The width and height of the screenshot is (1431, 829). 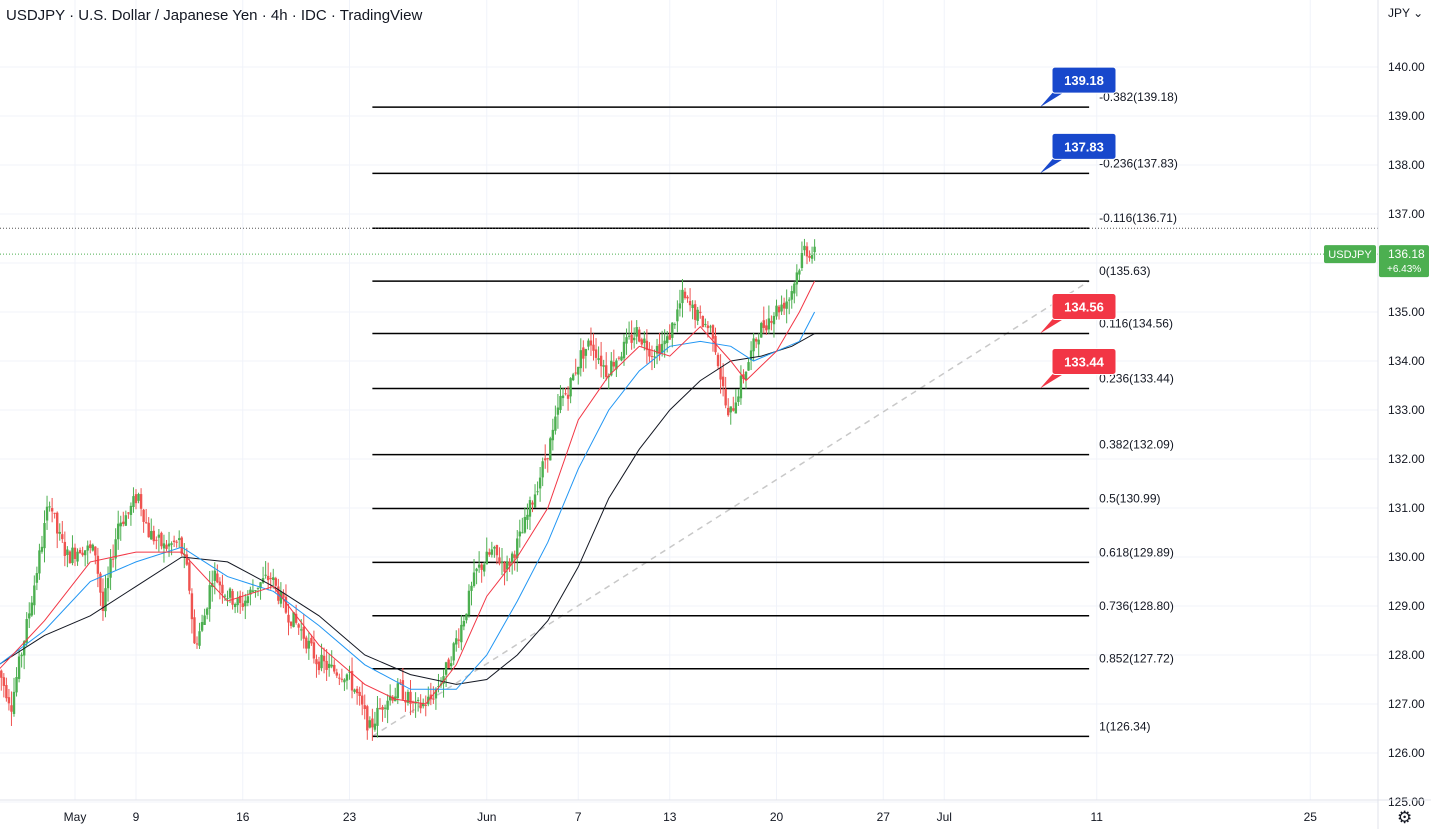 What do you see at coordinates (1138, 97) in the screenshot?
I see `fib-level-label: -0.382(139.18)` at bounding box center [1138, 97].